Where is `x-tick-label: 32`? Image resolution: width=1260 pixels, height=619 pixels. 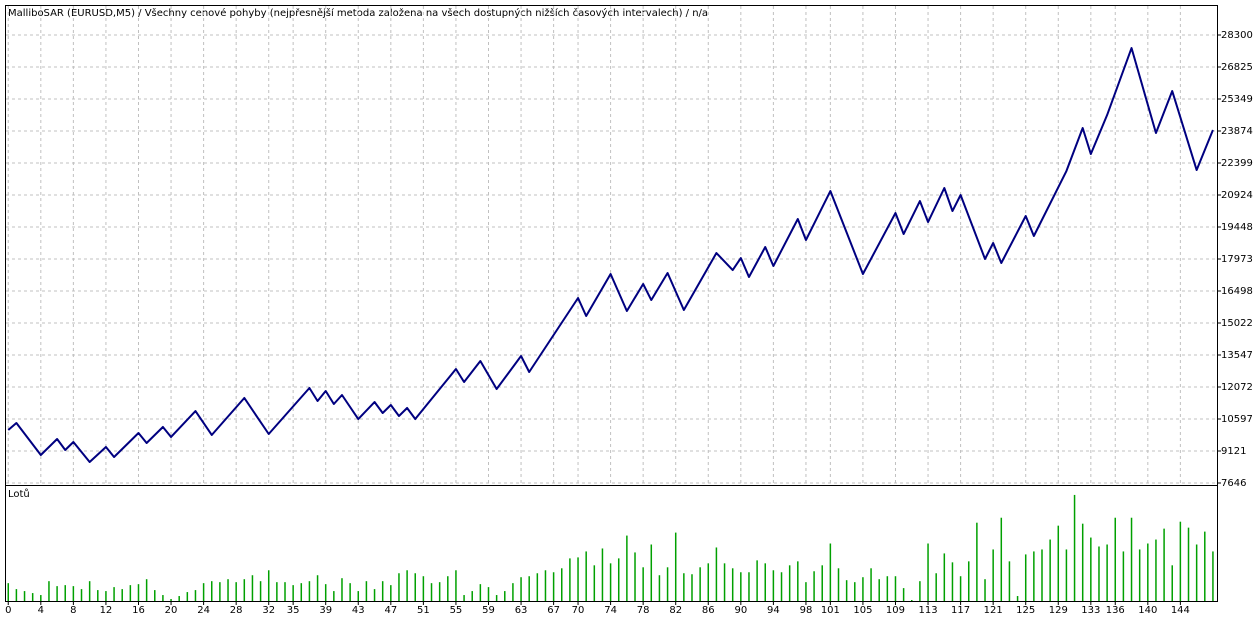
x-tick-label: 32 is located at coordinates (268, 610).